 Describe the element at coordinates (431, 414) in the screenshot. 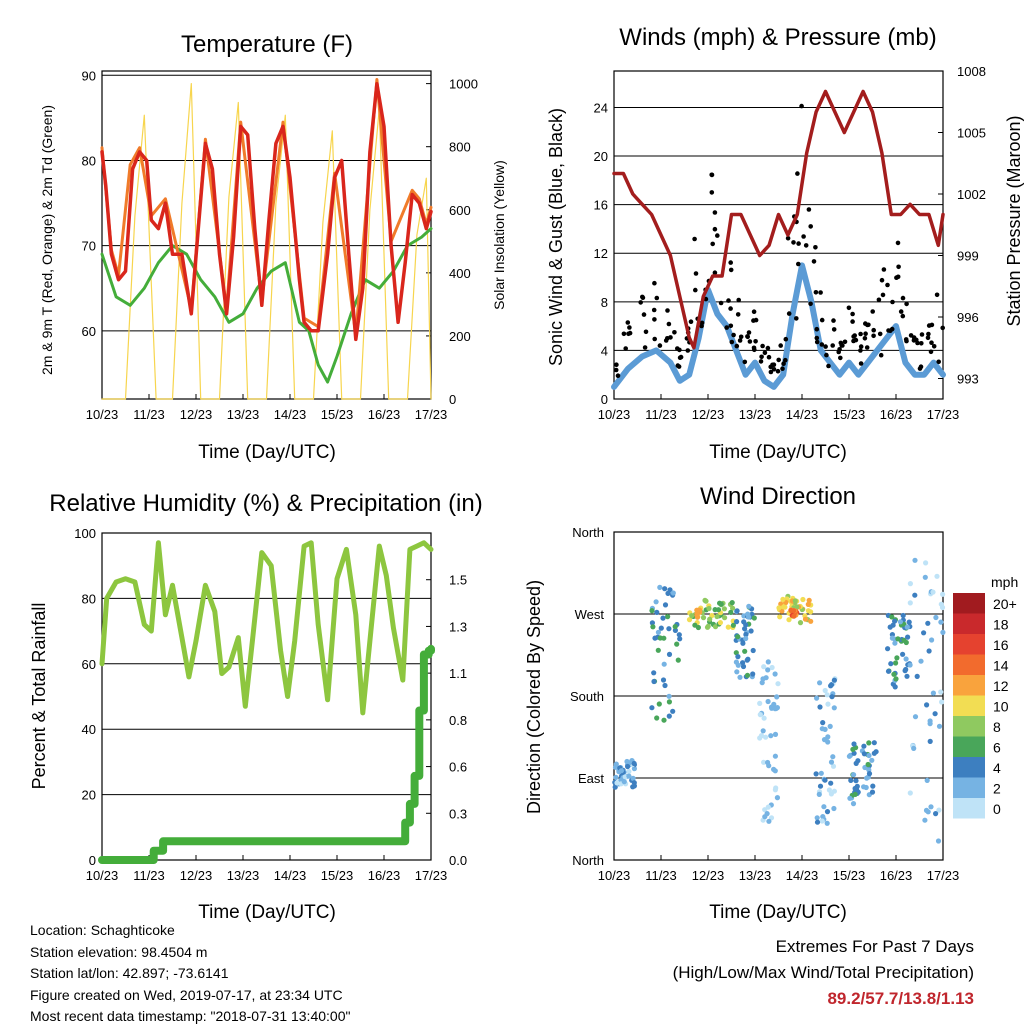

I see `x-tick-label: 17/23` at that location.